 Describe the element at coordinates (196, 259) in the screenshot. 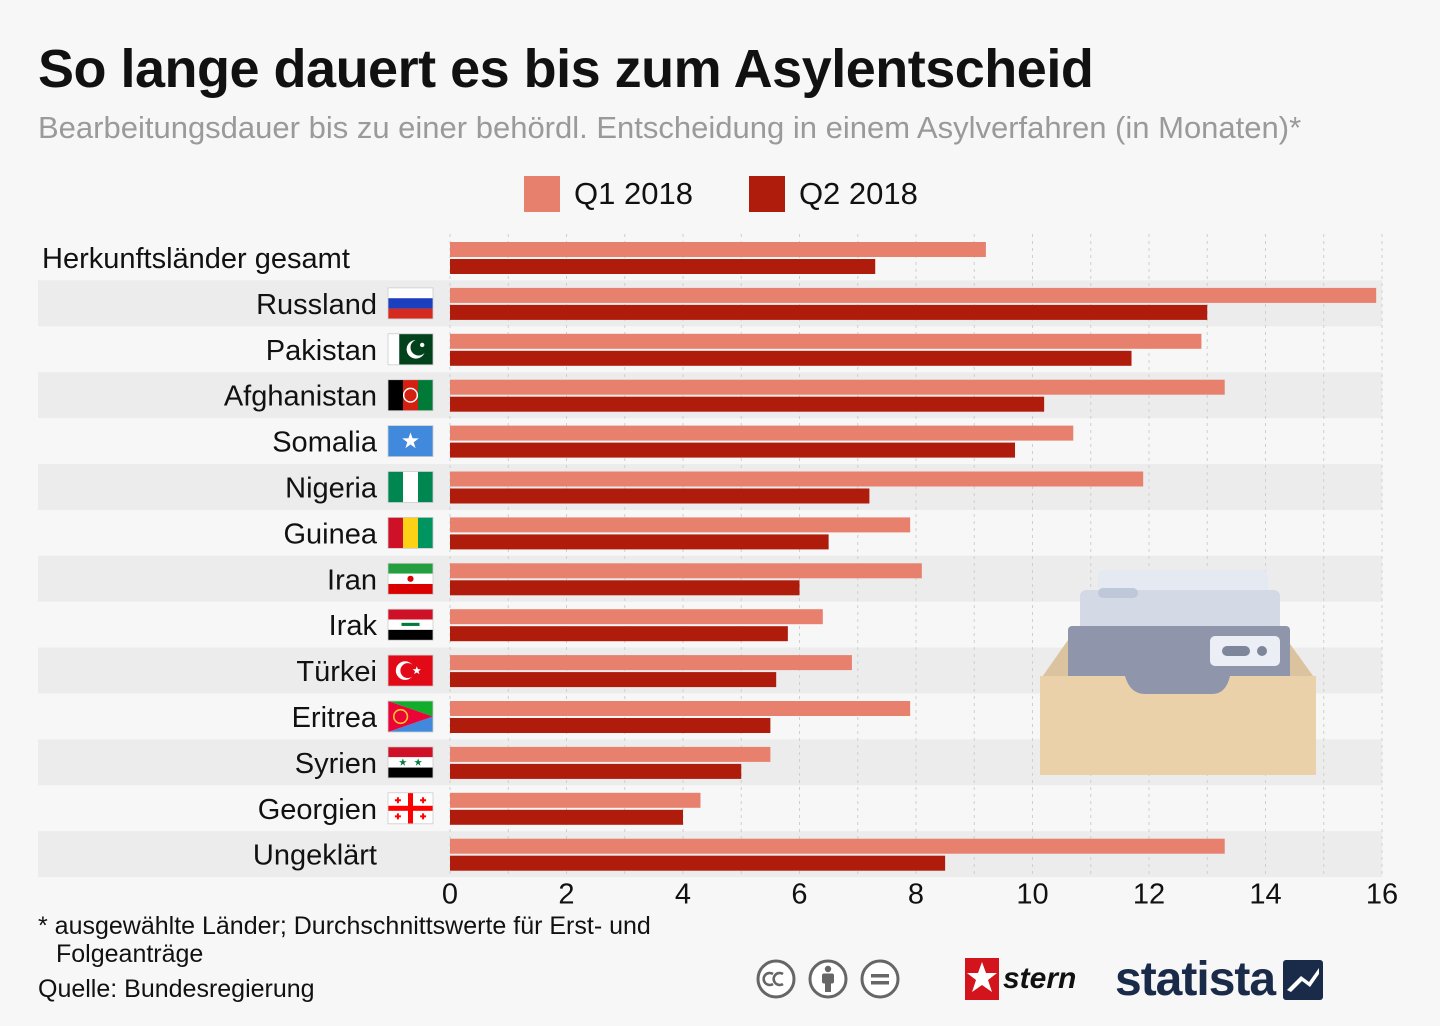

I see `category-label: Herkunftsländer gesamt` at that location.